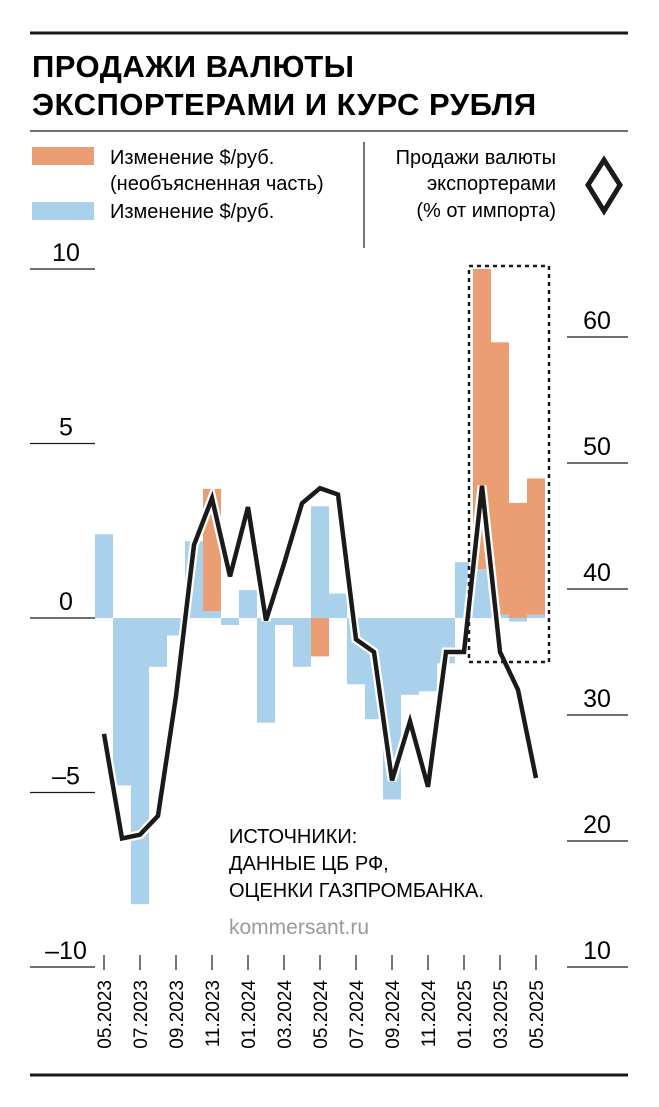  What do you see at coordinates (604, 185) in the screenshot?
I see `legend-diamond-marker` at bounding box center [604, 185].